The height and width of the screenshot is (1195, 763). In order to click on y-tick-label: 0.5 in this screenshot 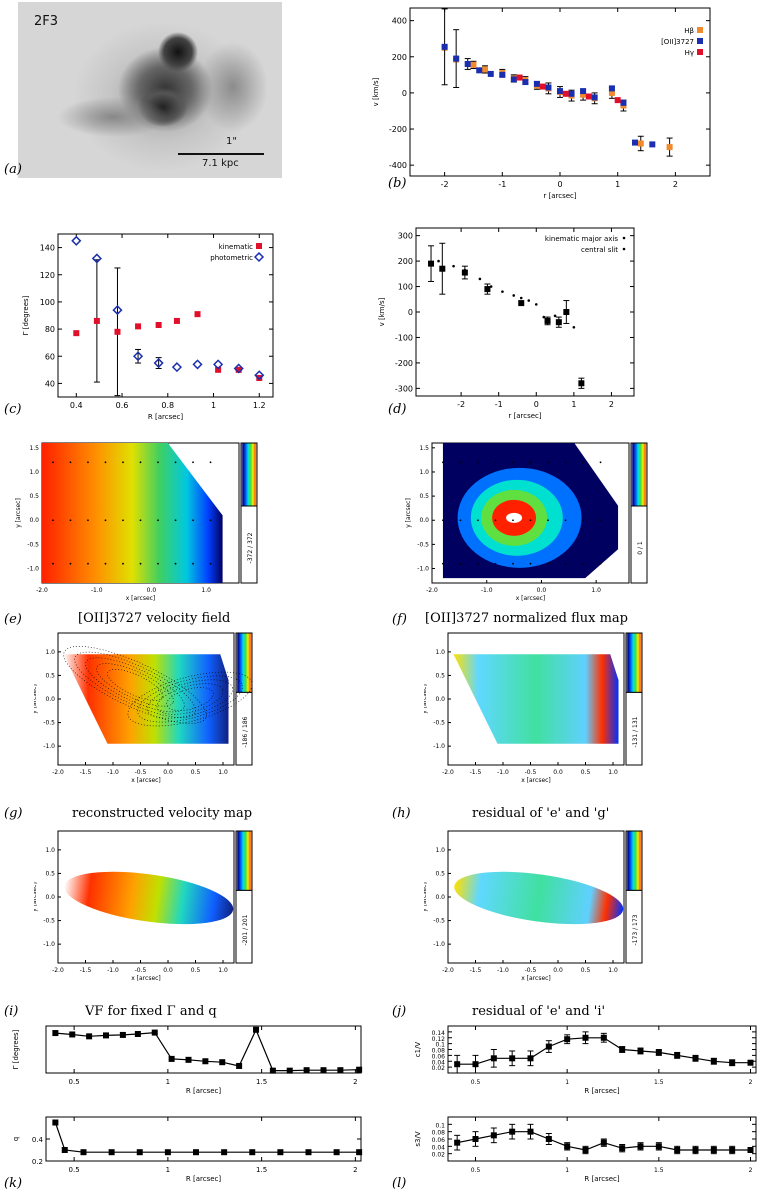, I will do `click(440, 675)`.